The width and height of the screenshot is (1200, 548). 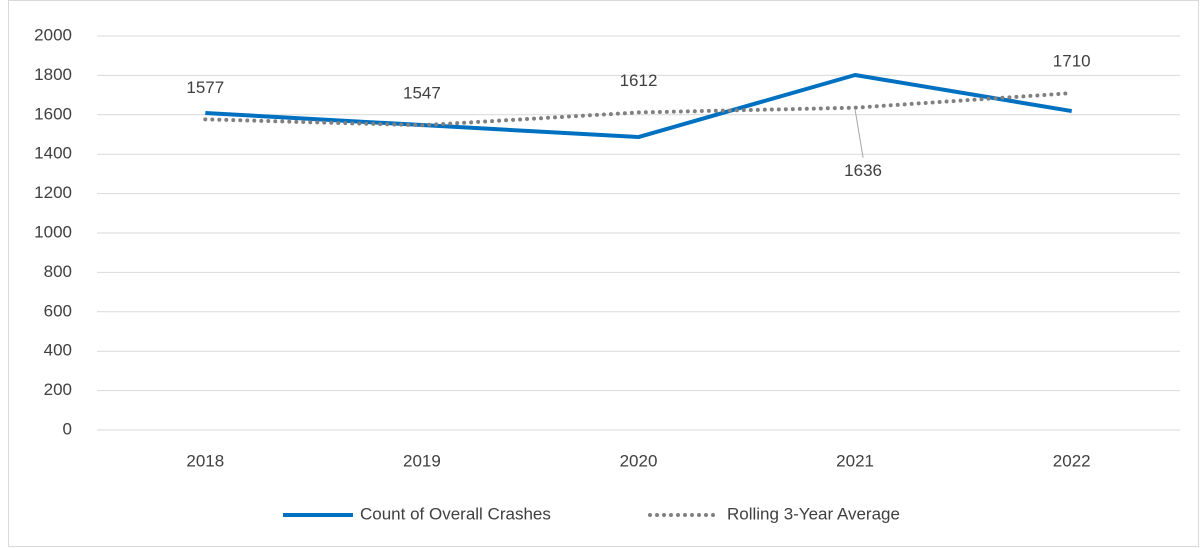 I want to click on leader-line, so click(x=859, y=133).